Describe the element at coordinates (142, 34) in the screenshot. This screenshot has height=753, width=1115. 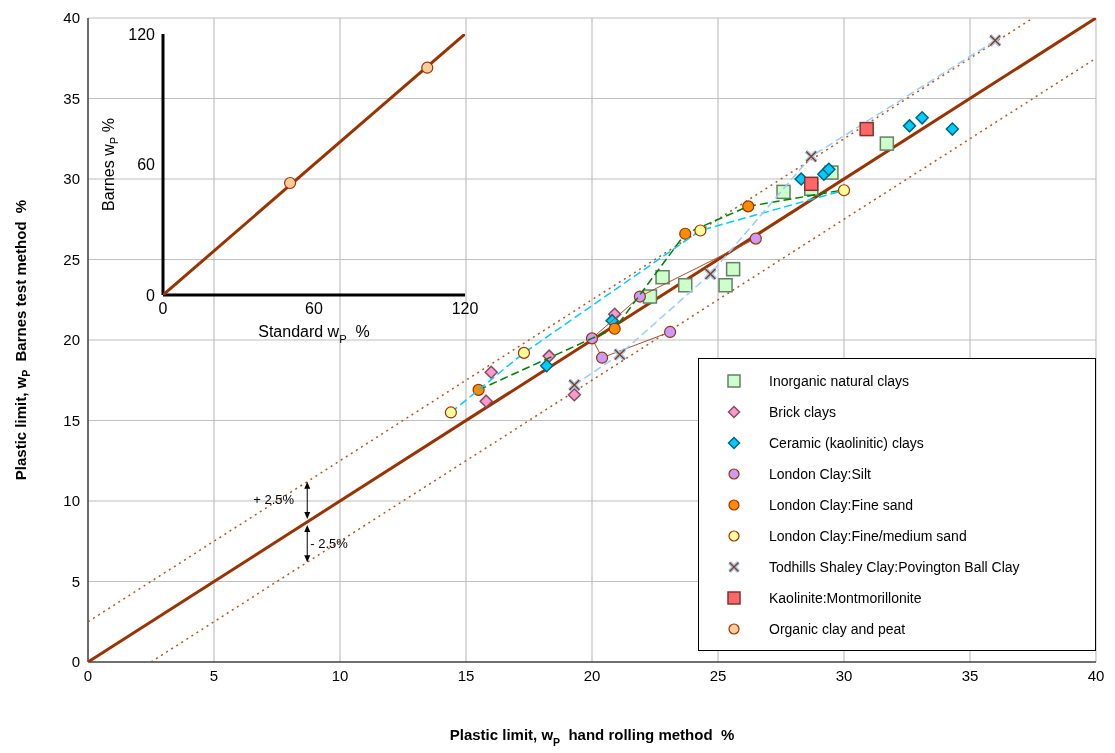
I see `y-tick-label: 120` at that location.